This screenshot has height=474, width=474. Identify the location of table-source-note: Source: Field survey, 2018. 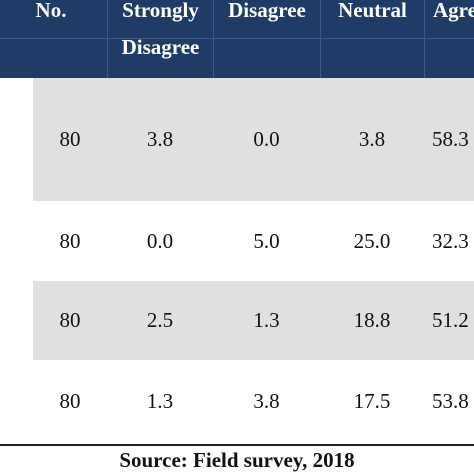
(237, 459).